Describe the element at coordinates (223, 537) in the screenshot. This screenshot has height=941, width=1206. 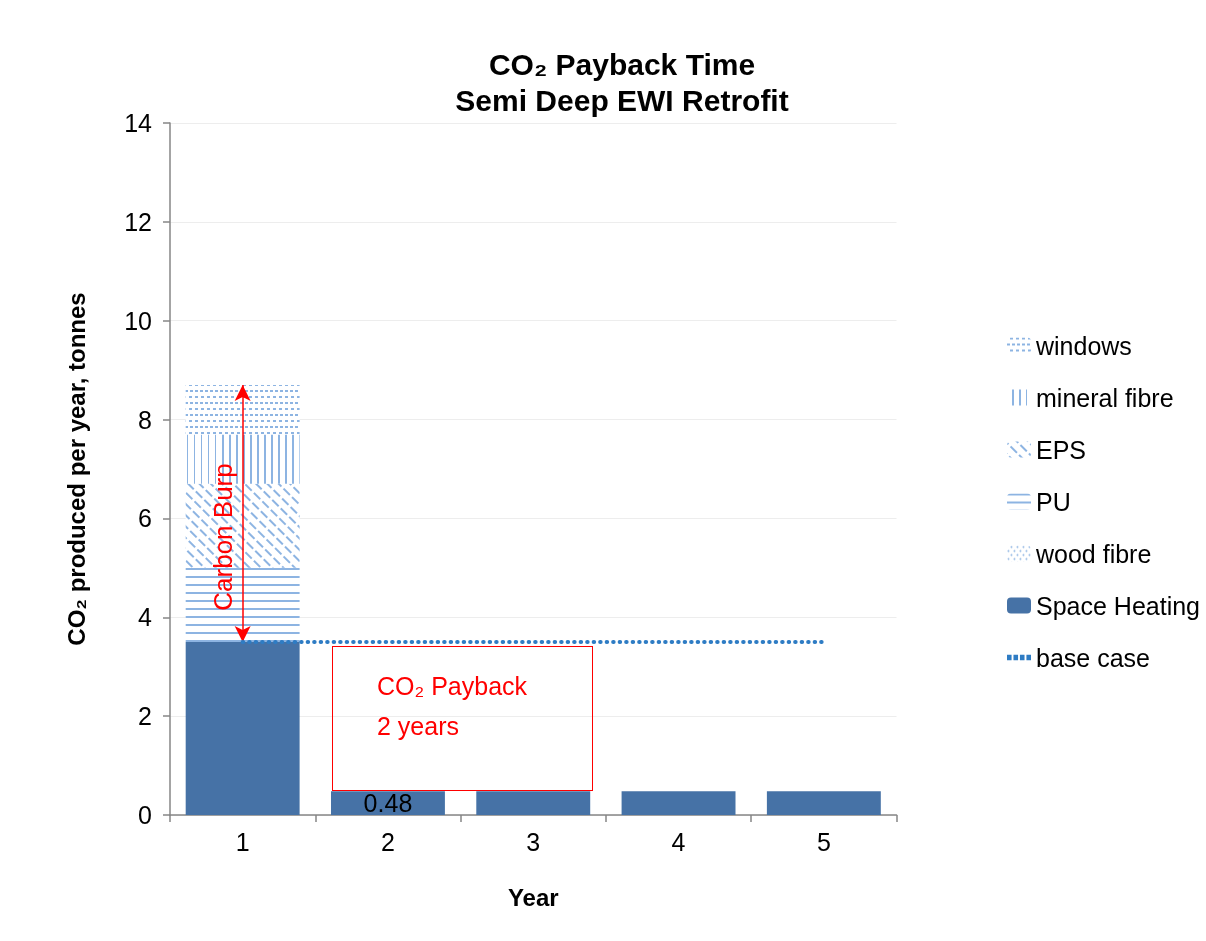
I see `annotation: Carbon Burp` at that location.